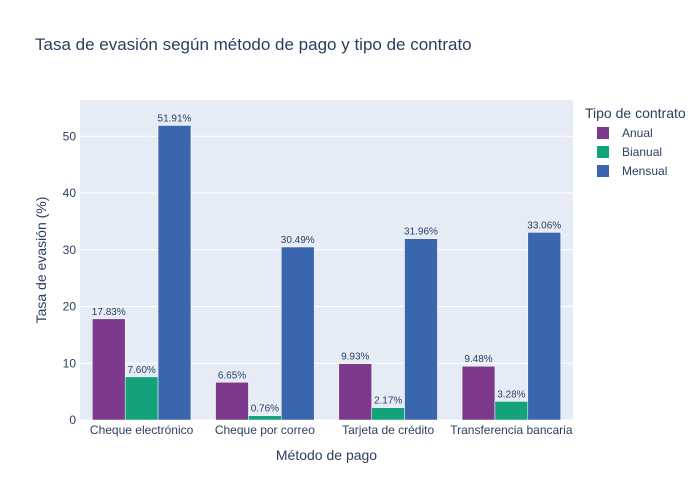 Image resolution: width=700 pixels, height=500 pixels. Describe the element at coordinates (232, 375) in the screenshot. I see `data-label: 6.65%` at that location.